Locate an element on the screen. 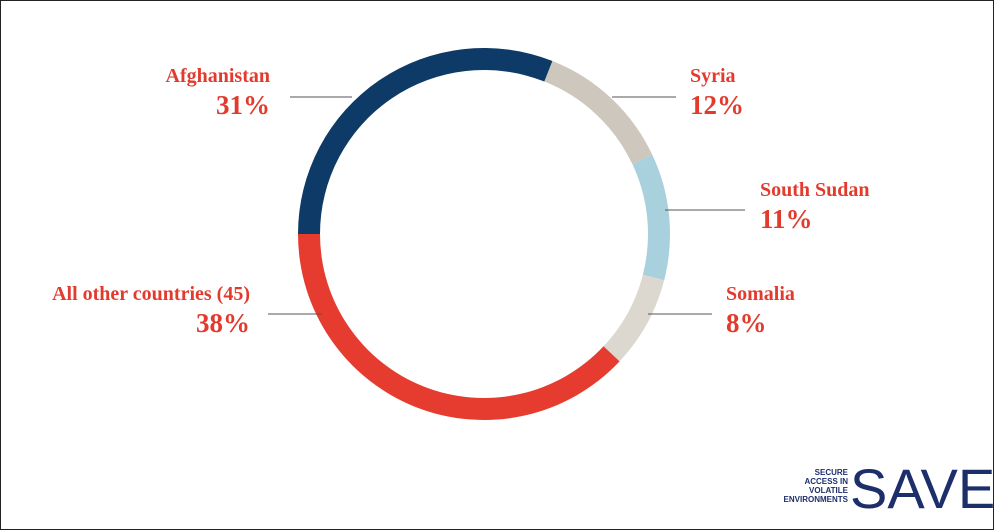 The height and width of the screenshot is (530, 994). segment-name: Afghanistan is located at coordinates (218, 76).